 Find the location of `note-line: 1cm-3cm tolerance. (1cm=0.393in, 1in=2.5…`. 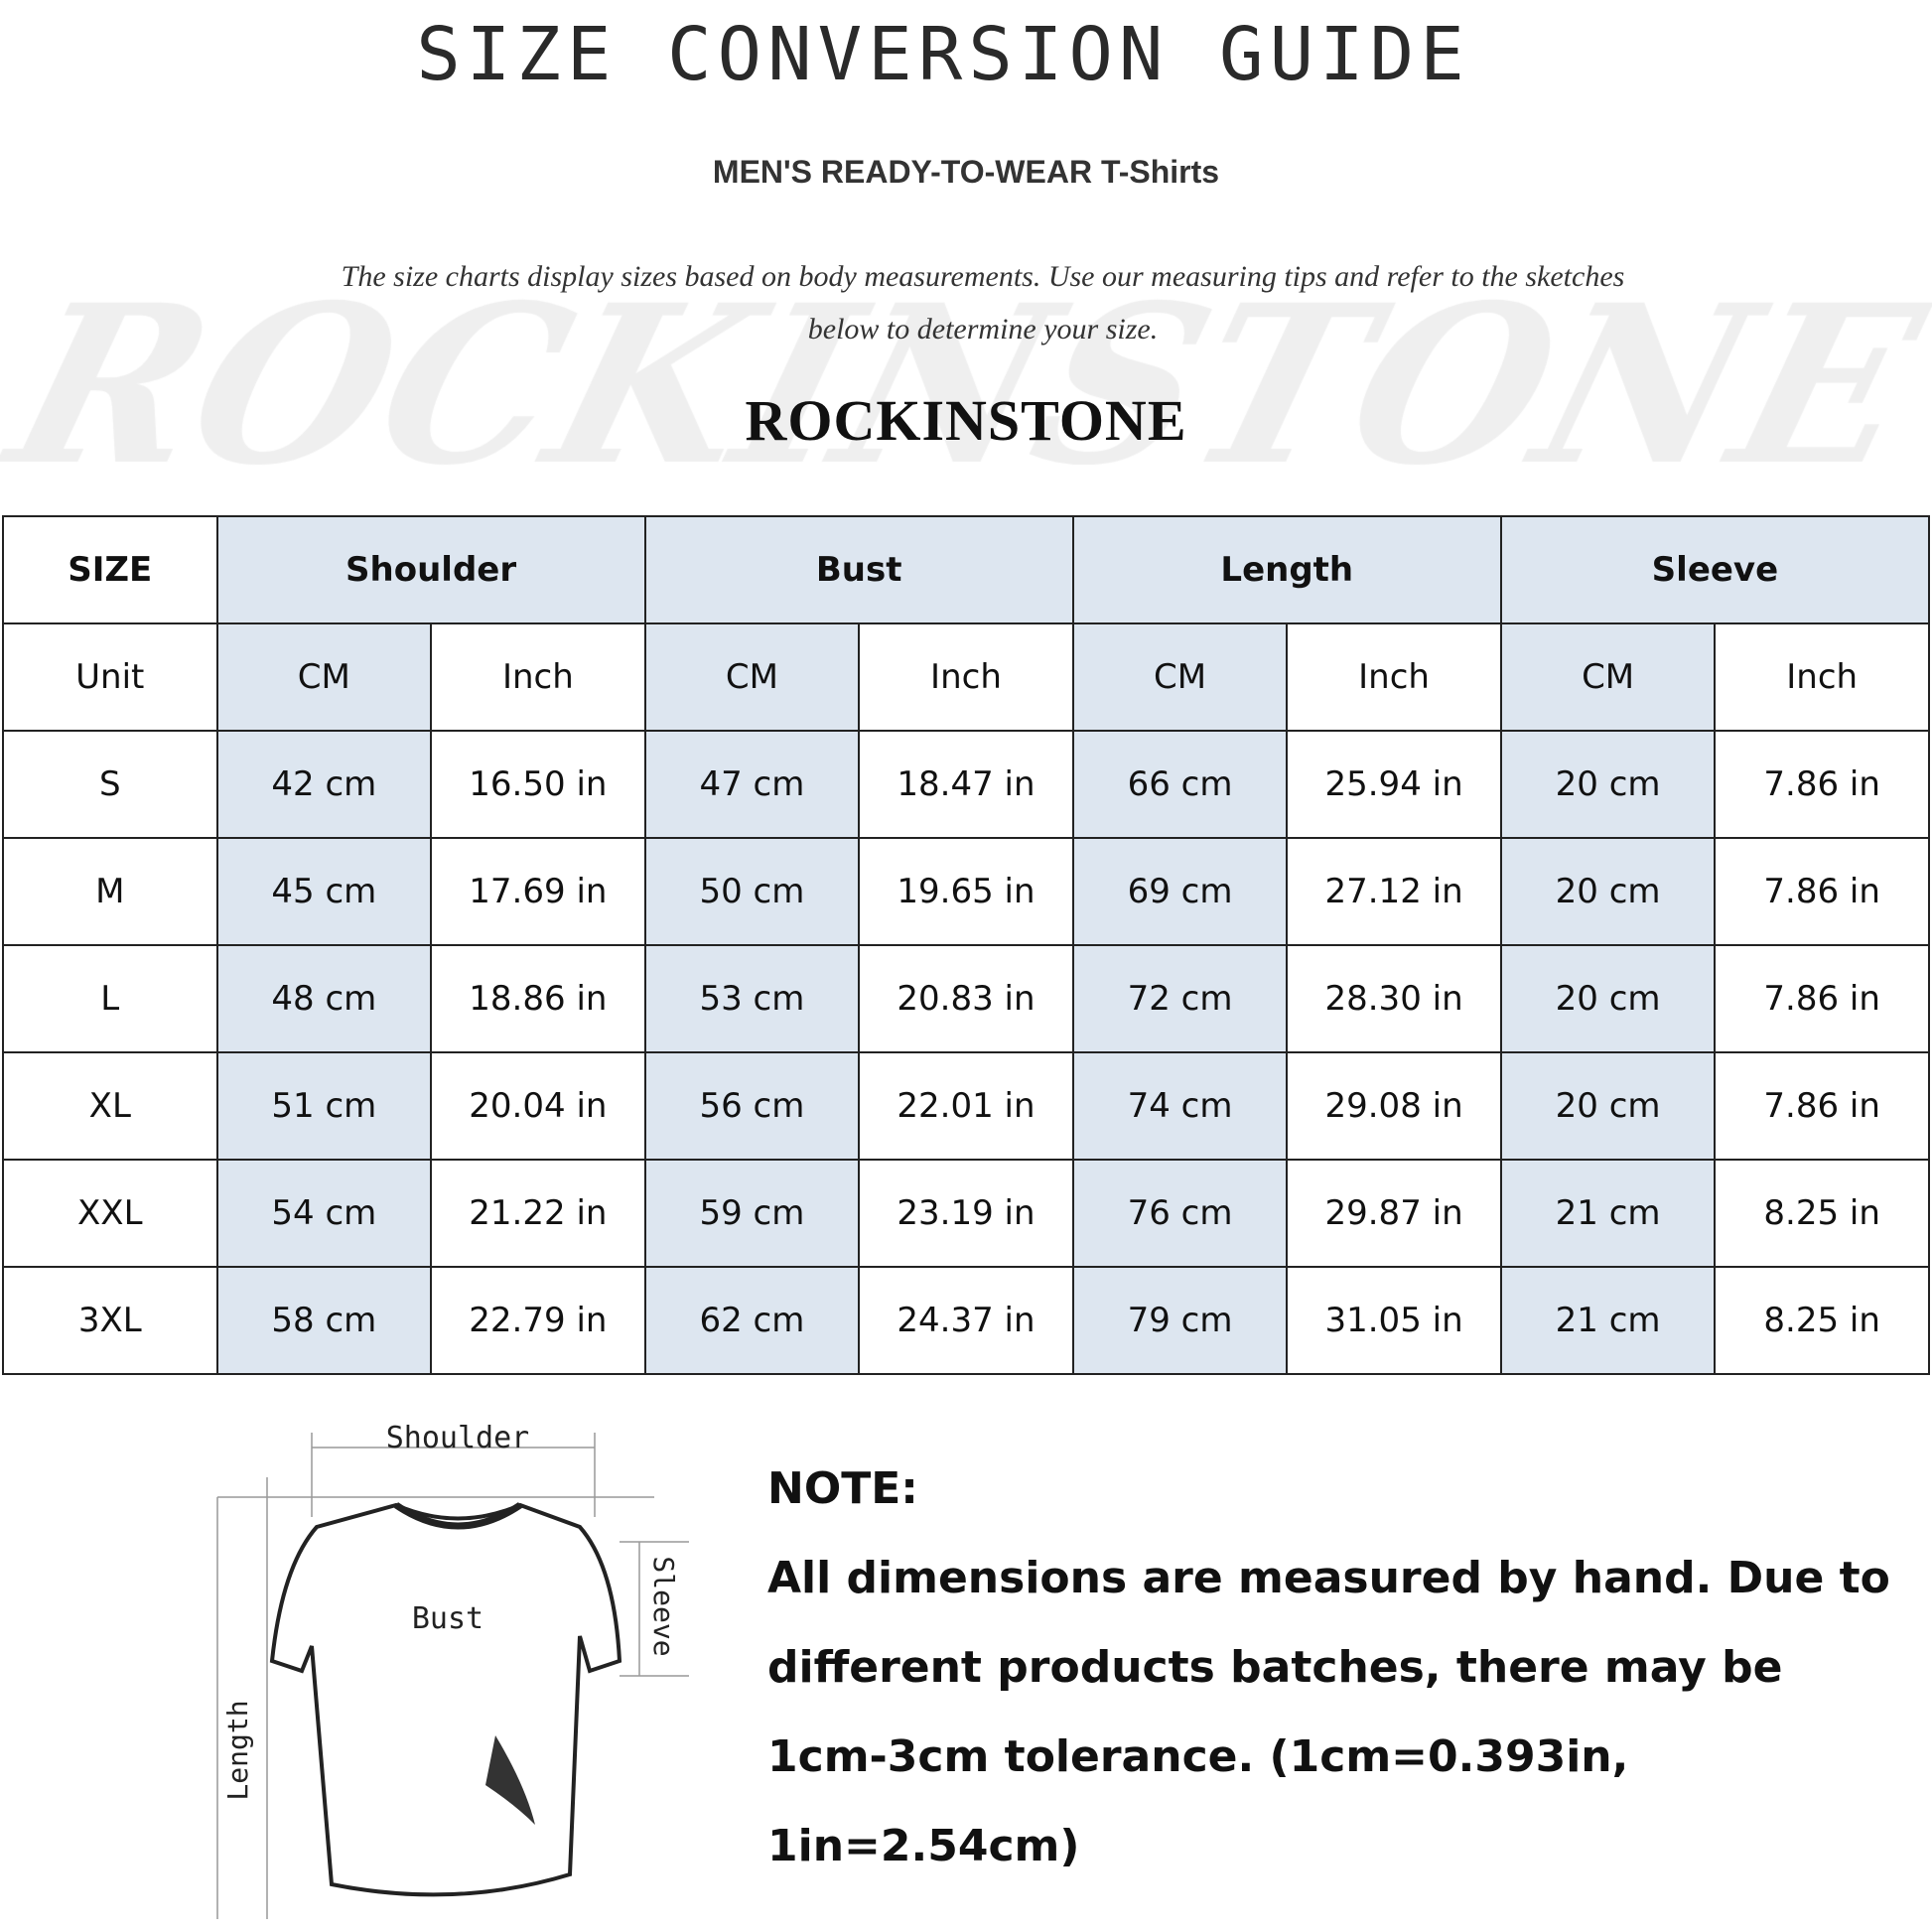

note-line: 1cm-3cm tolerance. (1cm=0.393in, 1in=2.5… is located at coordinates (1198, 1801).